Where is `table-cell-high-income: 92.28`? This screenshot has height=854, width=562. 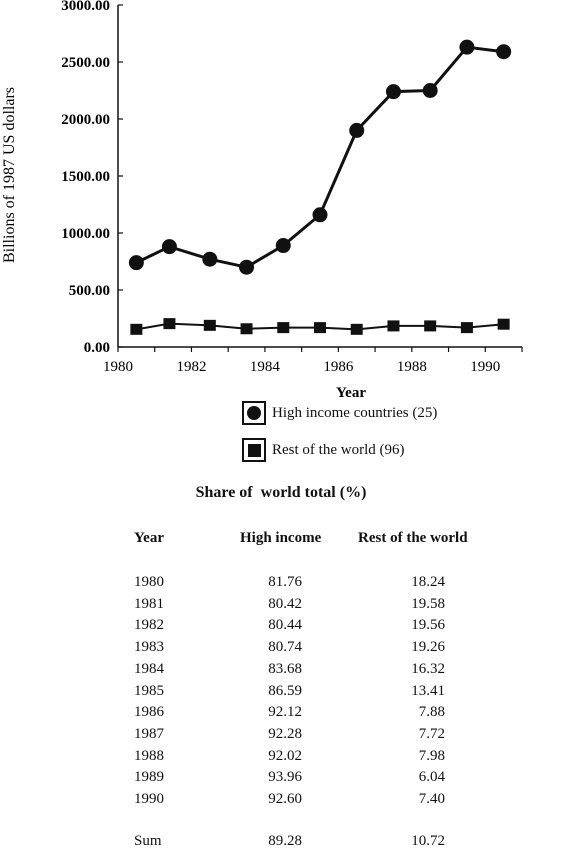 table-cell-high-income: 92.28 is located at coordinates (285, 733).